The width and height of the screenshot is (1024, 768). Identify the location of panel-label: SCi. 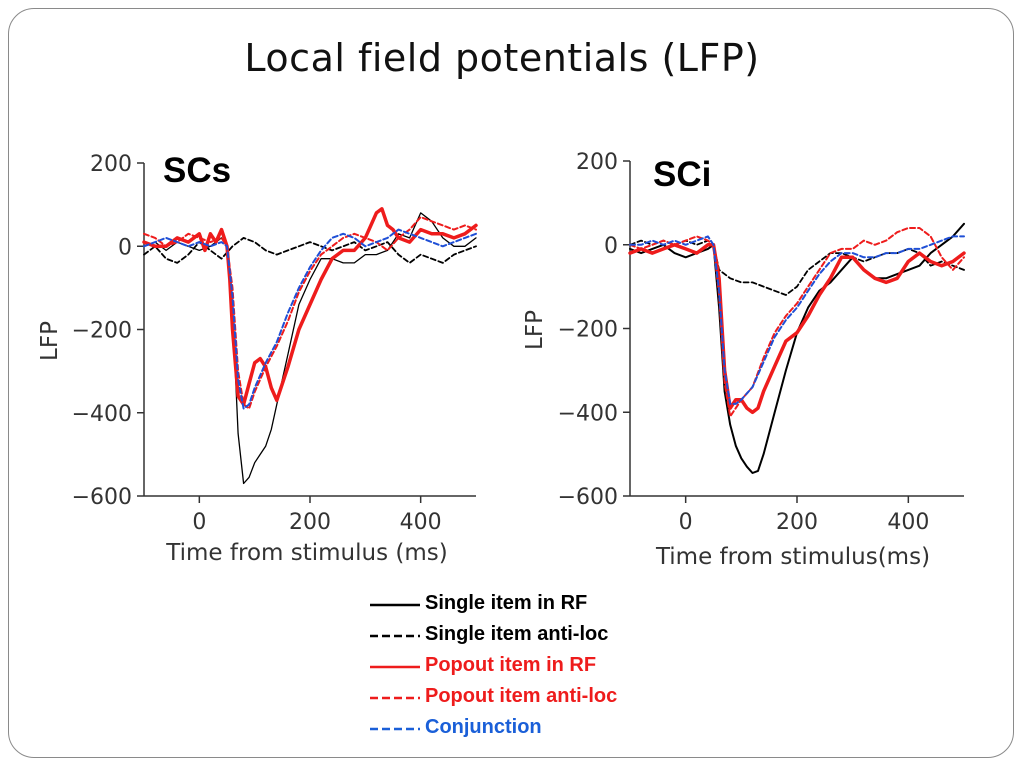
(682, 174).